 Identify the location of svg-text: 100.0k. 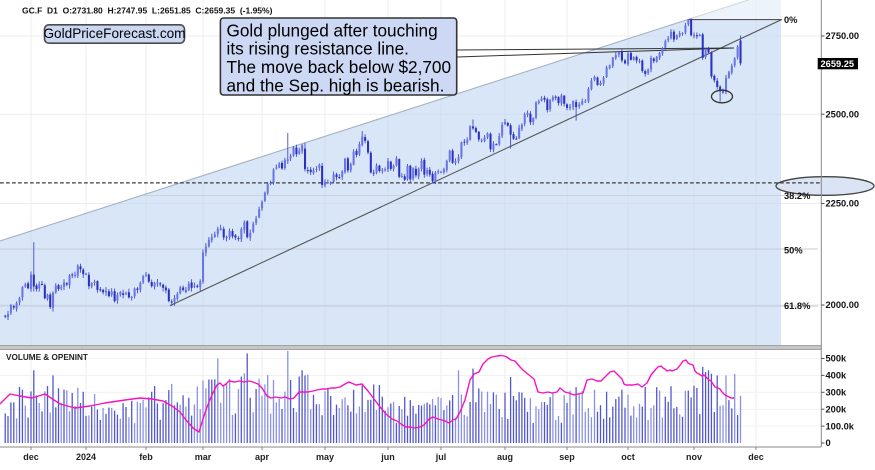
(840, 426).